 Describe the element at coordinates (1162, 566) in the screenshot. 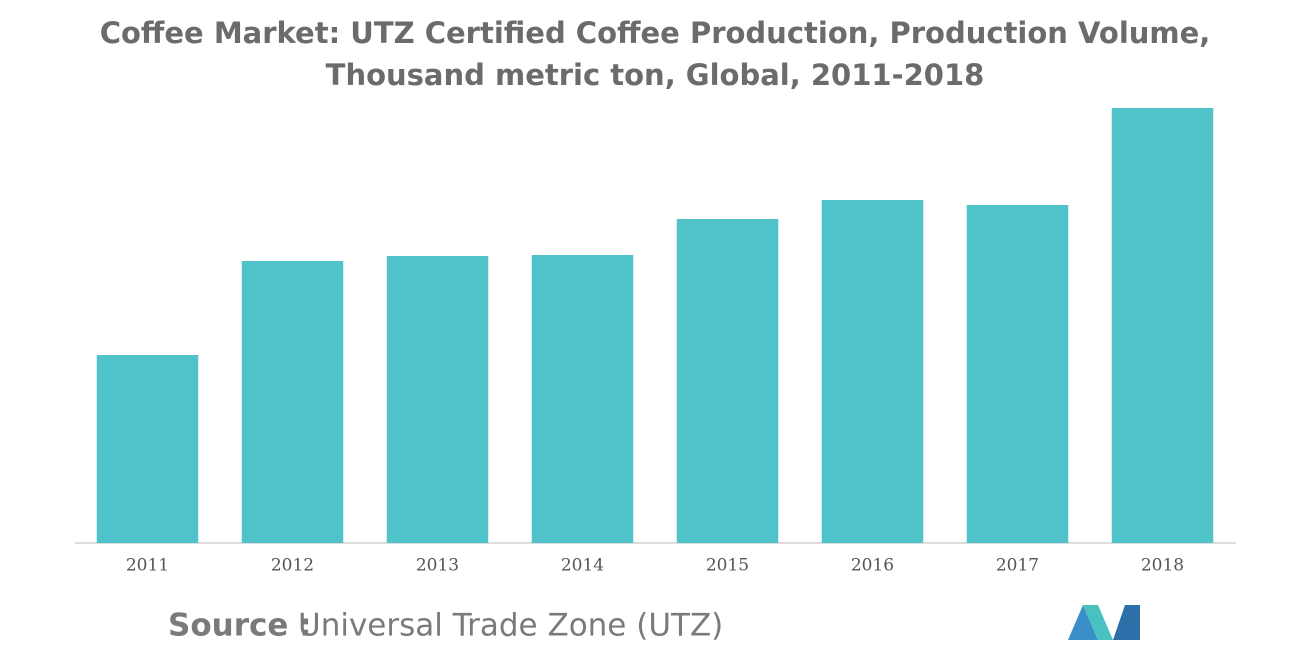

I see `x-tick-label: 2018` at that location.